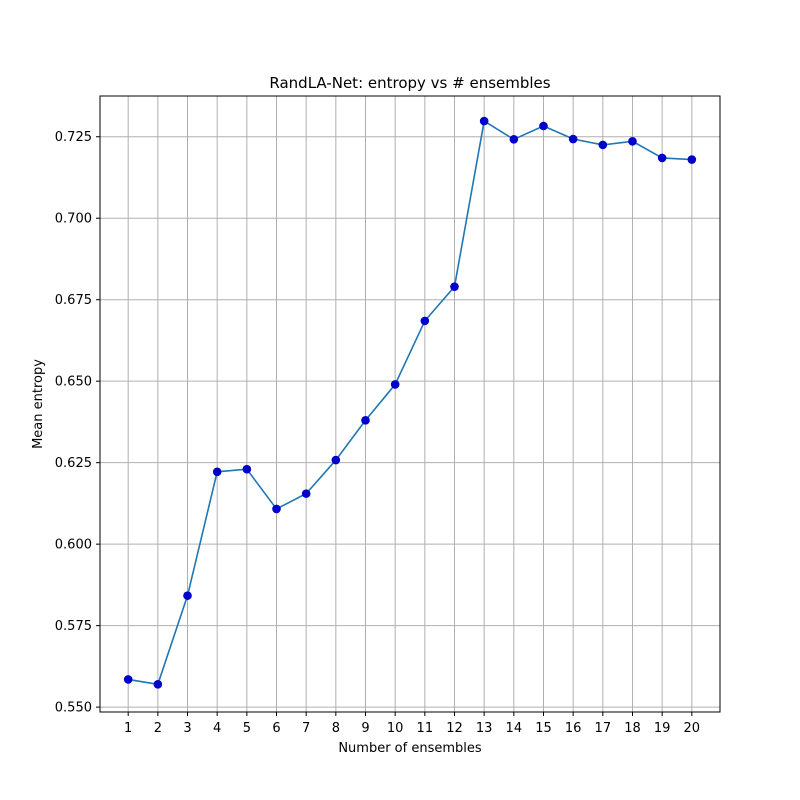 Image resolution: width=800 pixels, height=800 pixels. What do you see at coordinates (276, 728) in the screenshot?
I see `x-tick-label: 6` at bounding box center [276, 728].